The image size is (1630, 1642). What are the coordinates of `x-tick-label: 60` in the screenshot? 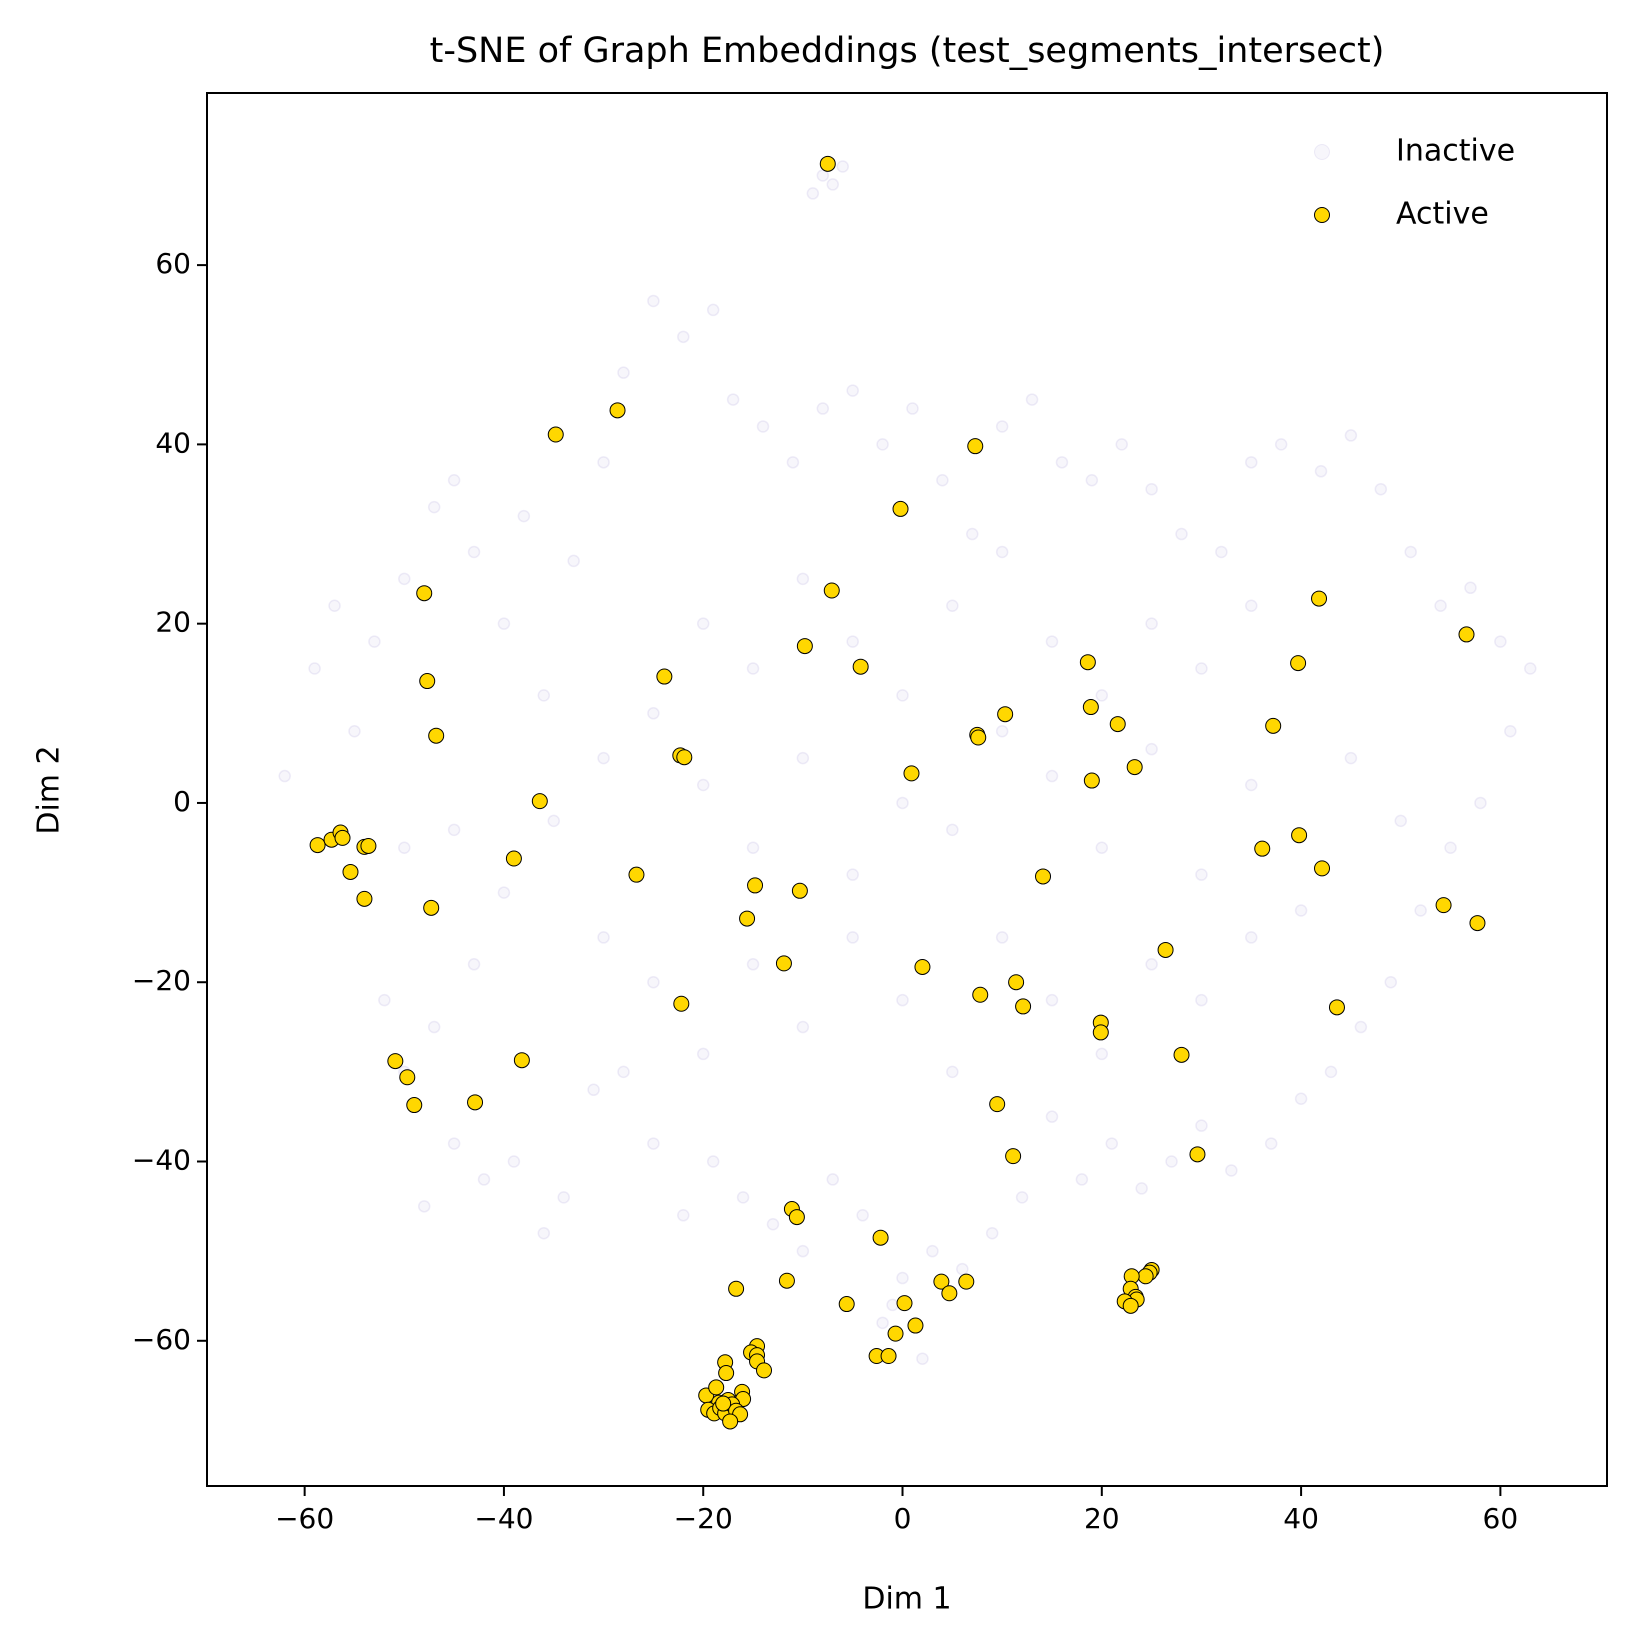 It's located at (1501, 1518).